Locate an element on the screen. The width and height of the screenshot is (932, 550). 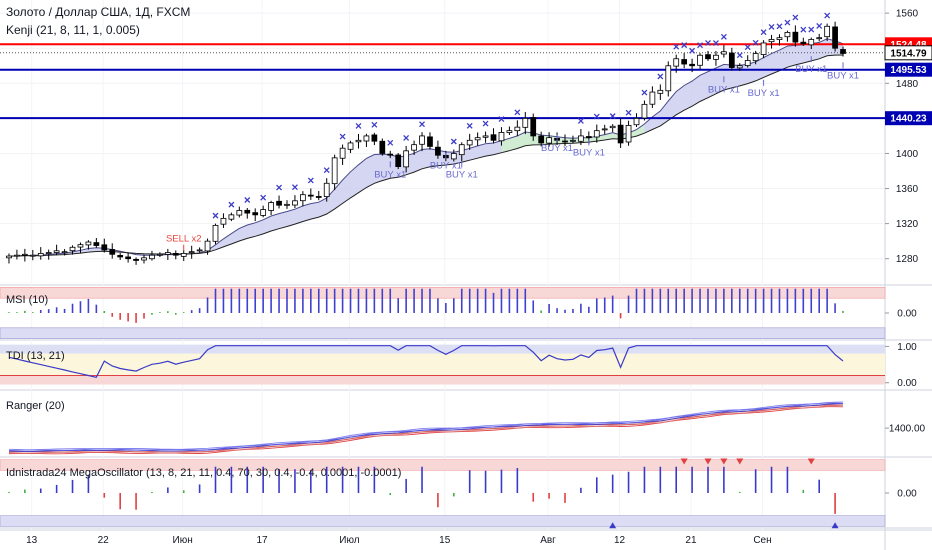
tdi-lower-zone is located at coordinates (442, 380).